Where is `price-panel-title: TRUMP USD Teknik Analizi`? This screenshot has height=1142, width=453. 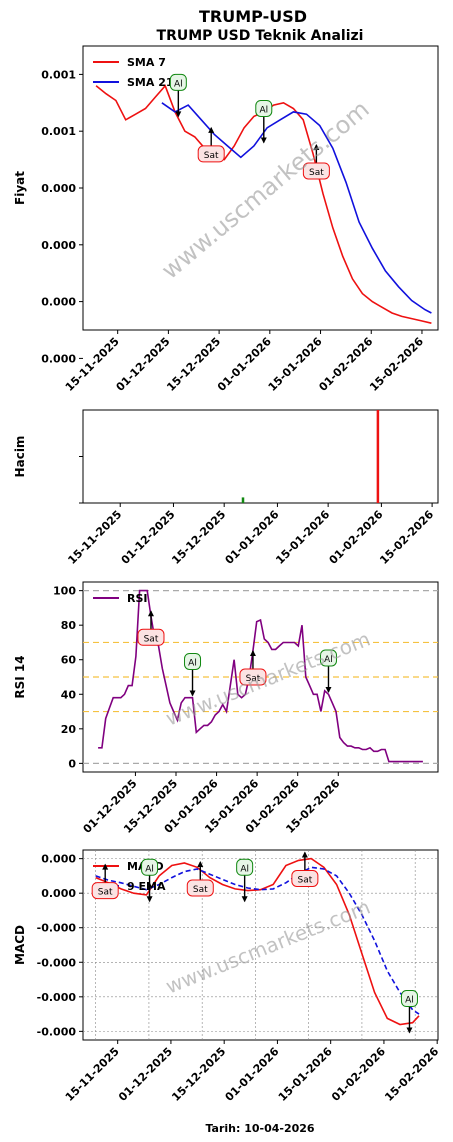
price-panel-title: TRUMP USD Teknik Analizi is located at coordinates (260, 36).